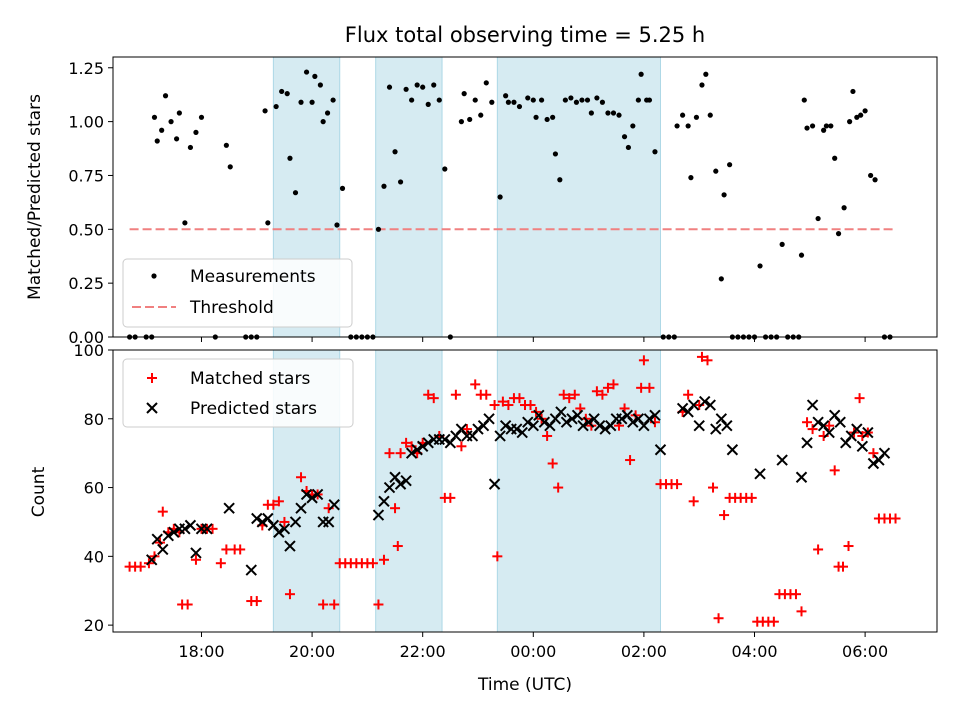 This screenshot has width=960, height=720. Describe the element at coordinates (35, 197) in the screenshot. I see `ratio-y-axis-label: Matched/Predicted stars` at that location.